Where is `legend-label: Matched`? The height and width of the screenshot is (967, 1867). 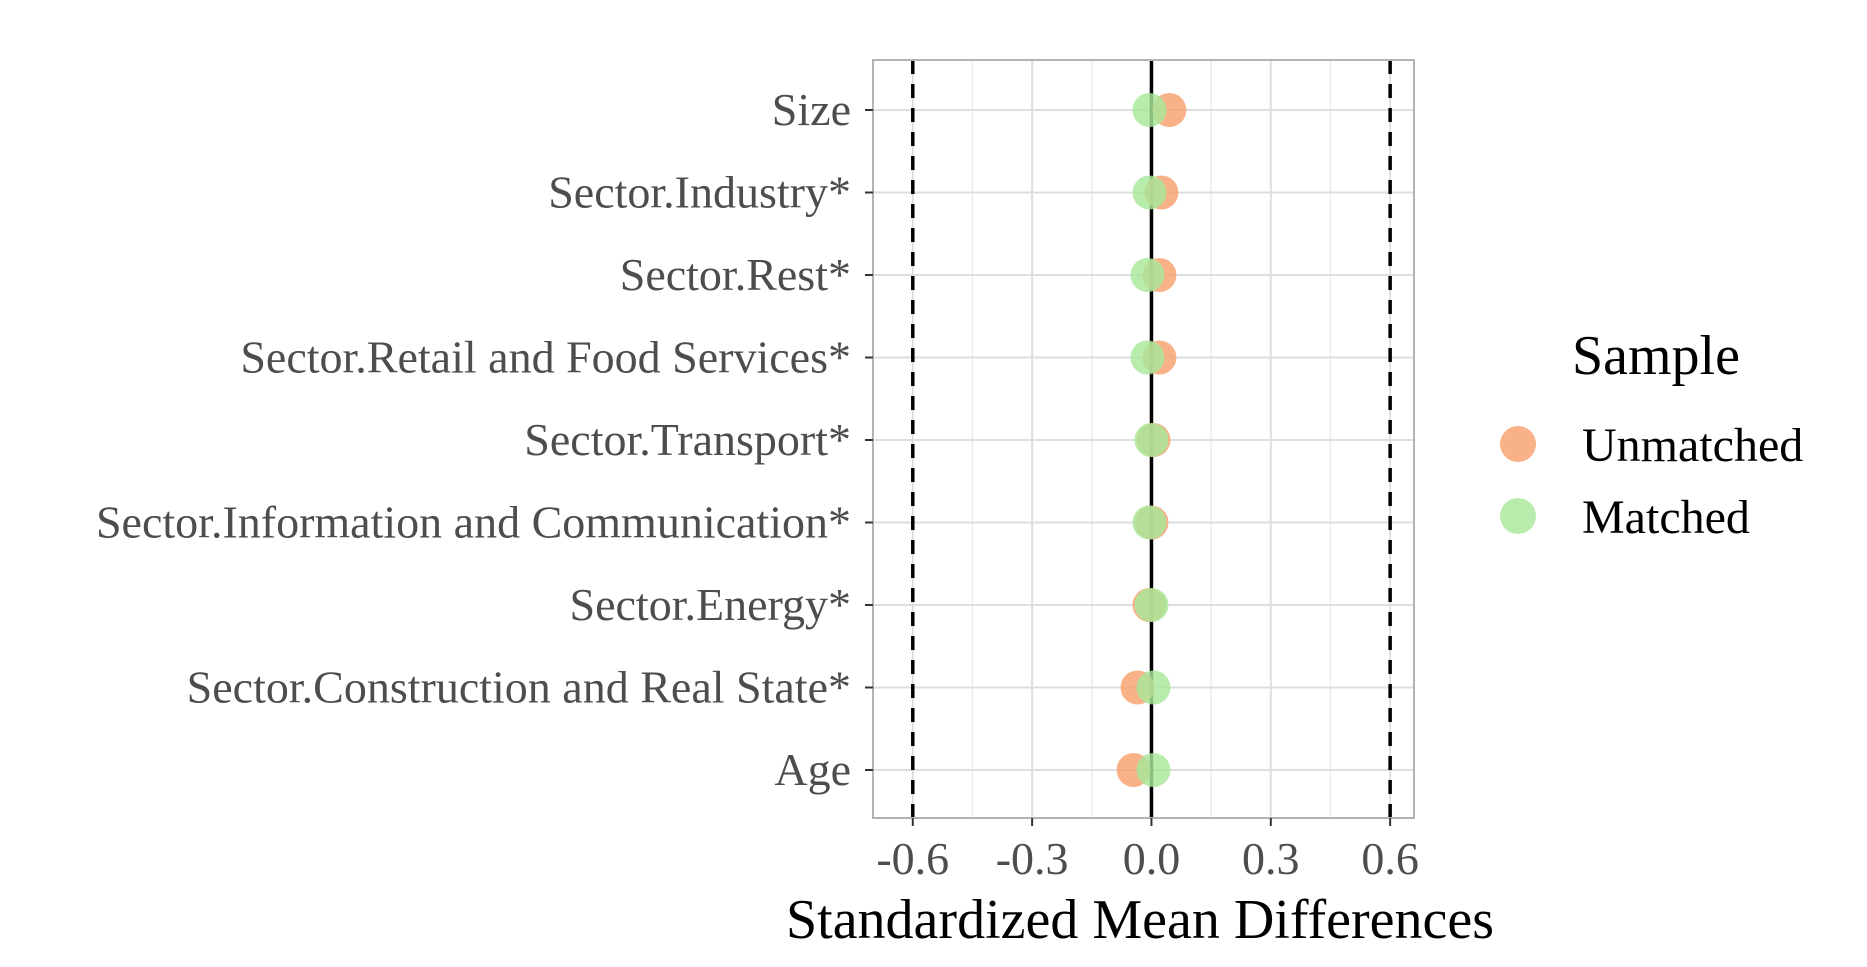
legend-label: Matched is located at coordinates (1666, 517).